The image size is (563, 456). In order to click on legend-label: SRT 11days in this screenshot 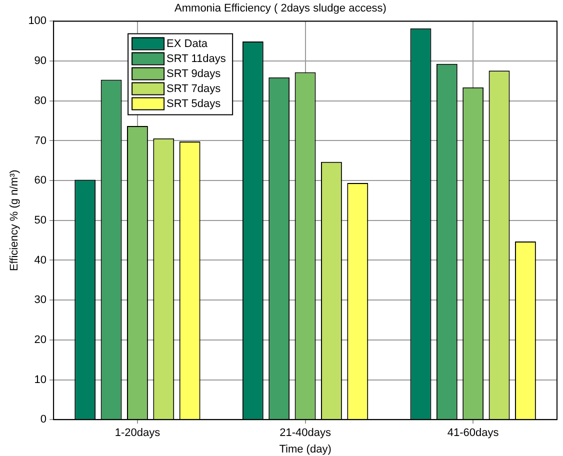, I will do `click(196, 59)`.